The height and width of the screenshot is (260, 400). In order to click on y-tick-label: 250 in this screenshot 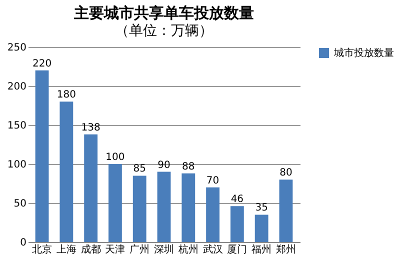, I will do `click(16, 48)`.